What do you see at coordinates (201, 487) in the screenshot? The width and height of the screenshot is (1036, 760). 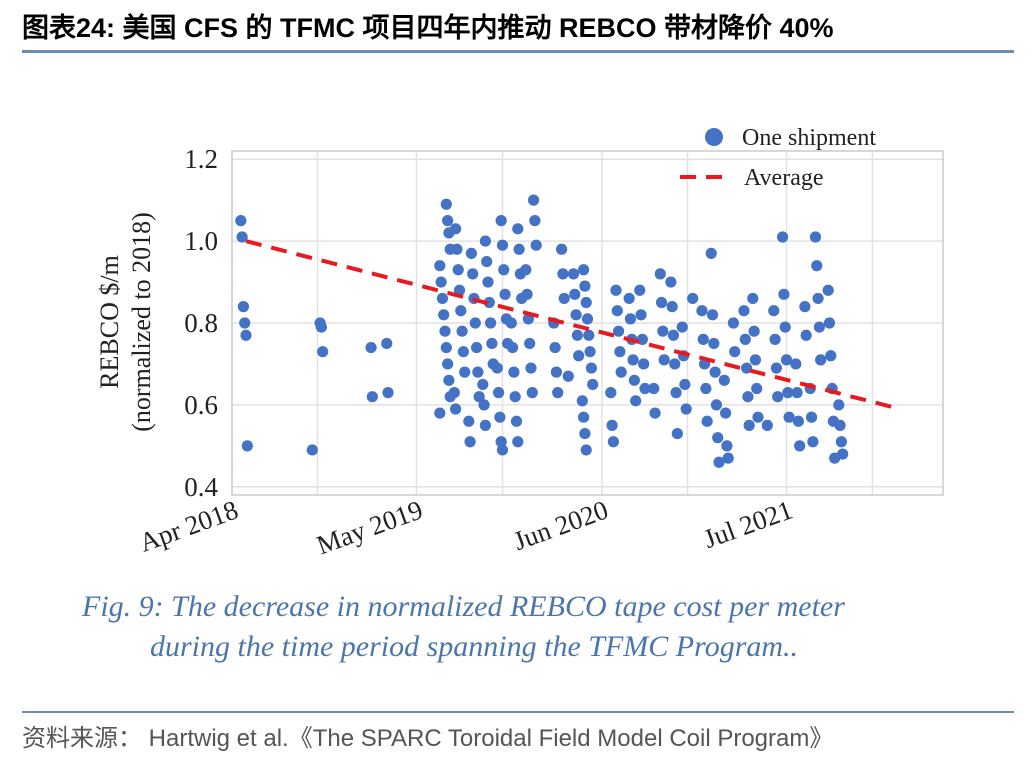 I see `y-tick-label: 0.4` at bounding box center [201, 487].